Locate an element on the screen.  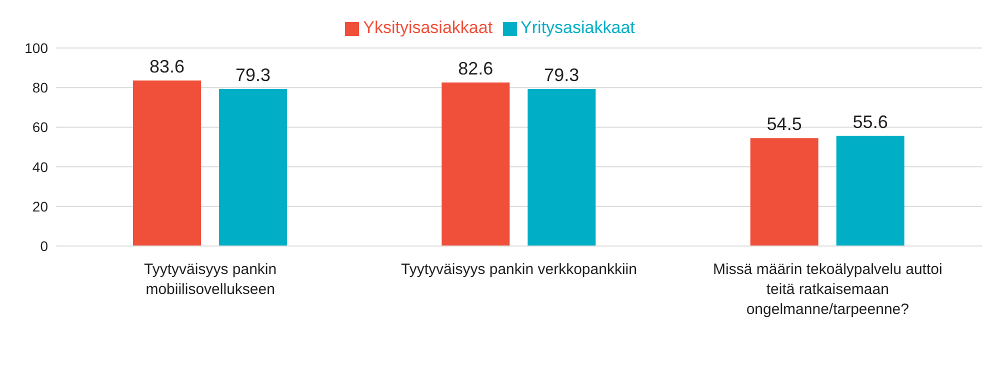
y-tick-label: 0 is located at coordinates (44, 246).